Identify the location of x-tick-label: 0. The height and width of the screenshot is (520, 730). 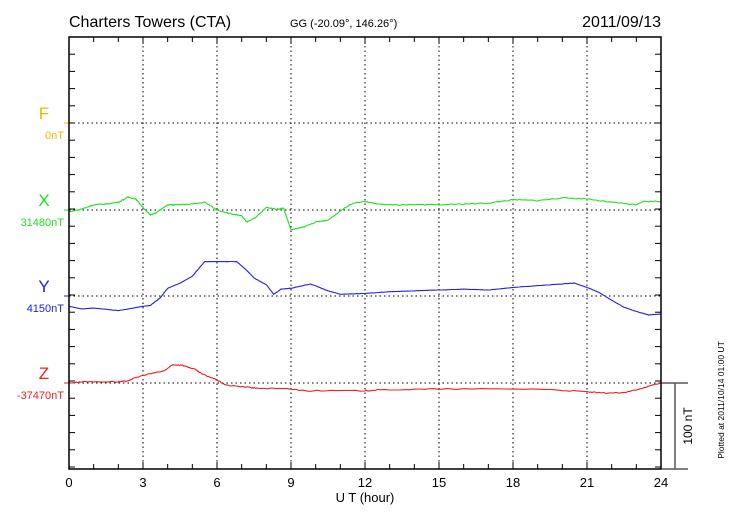
(68, 482).